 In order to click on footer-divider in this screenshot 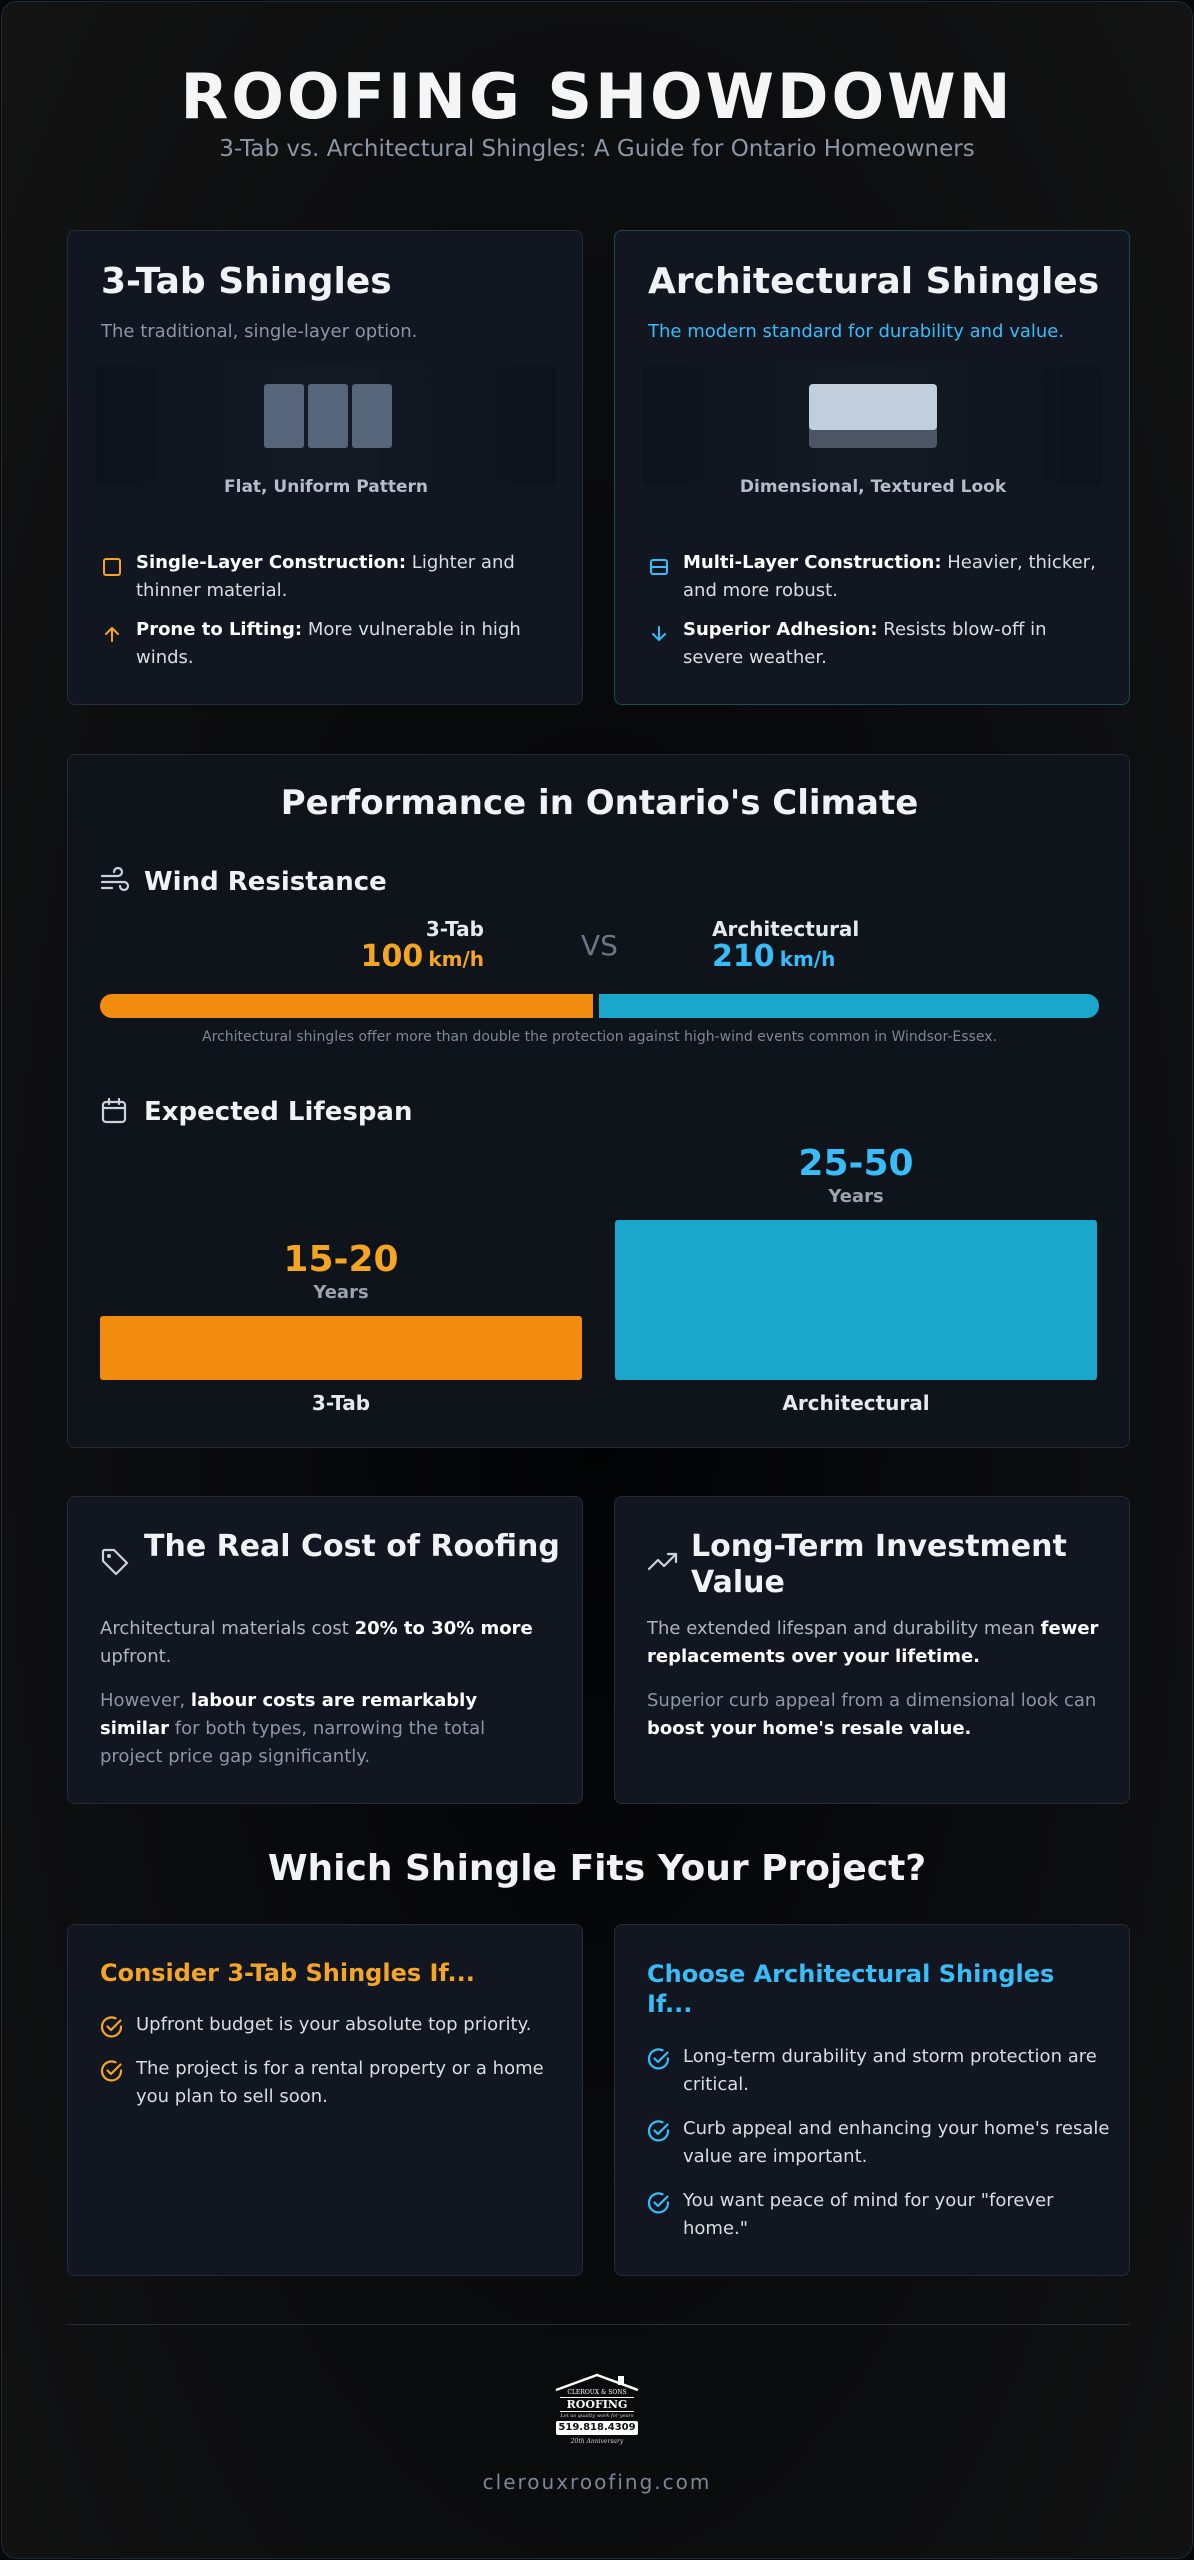, I will do `click(598, 2324)`.